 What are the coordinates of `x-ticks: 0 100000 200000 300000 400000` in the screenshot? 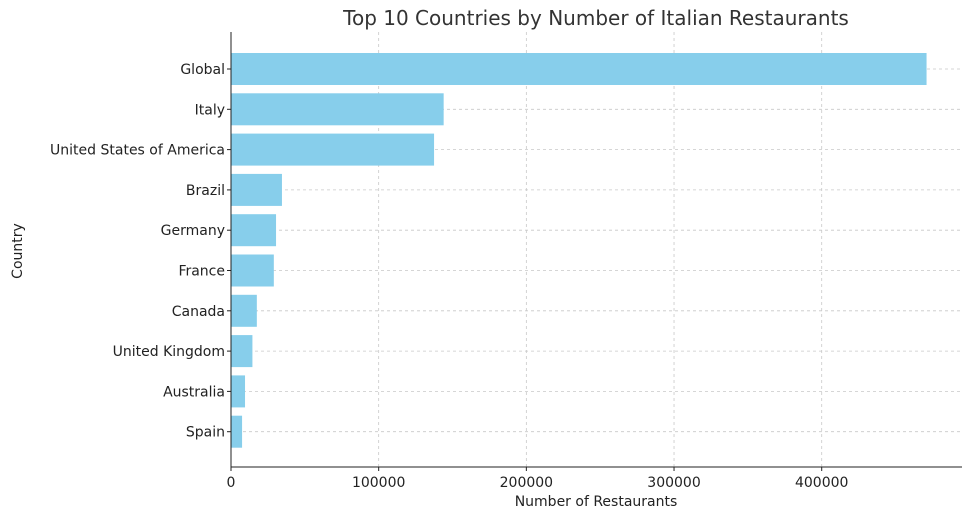 It's located at (537, 479).